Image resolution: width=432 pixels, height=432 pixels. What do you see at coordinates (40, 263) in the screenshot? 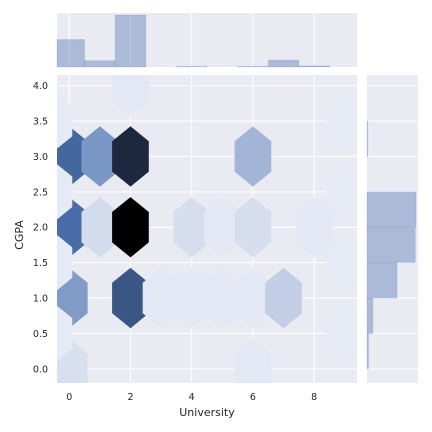
I see `y-tick-label: 1.5` at bounding box center [40, 263].